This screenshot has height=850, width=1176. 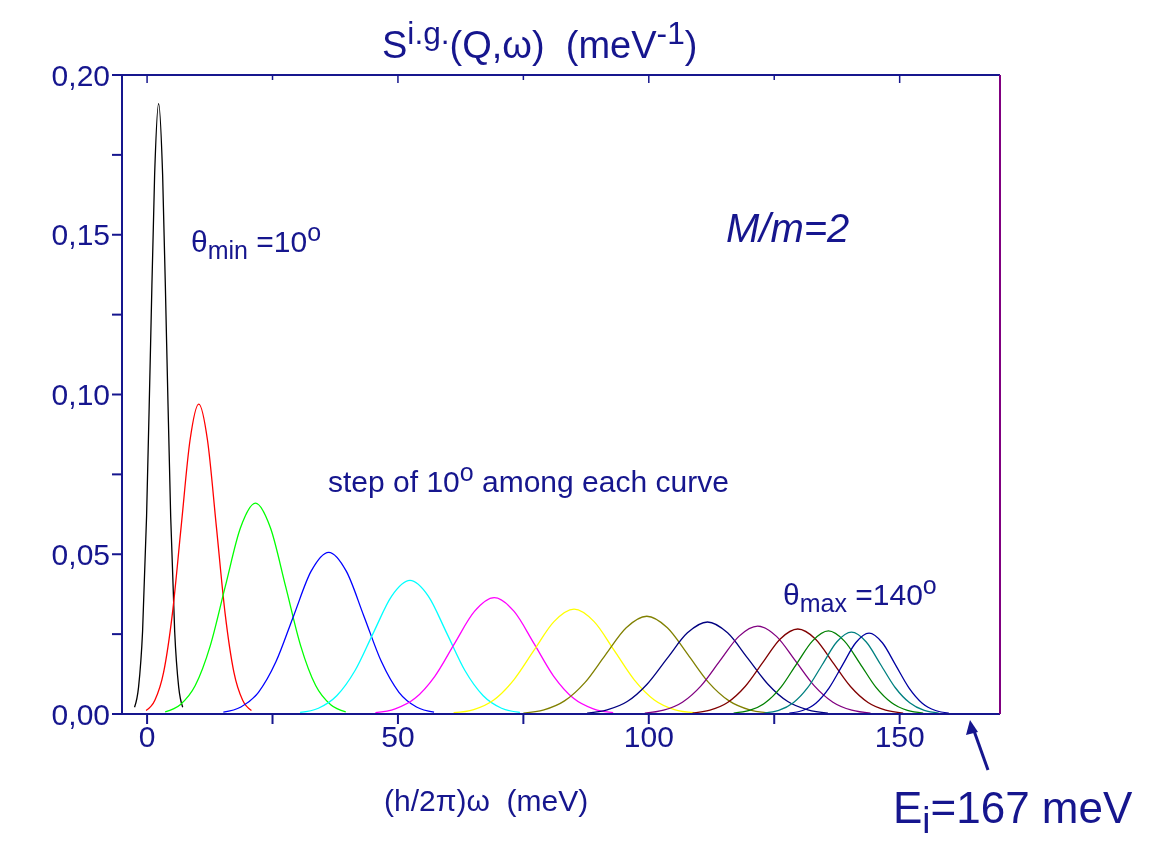 I want to click on x-tick-label: 150, so click(x=899, y=737).